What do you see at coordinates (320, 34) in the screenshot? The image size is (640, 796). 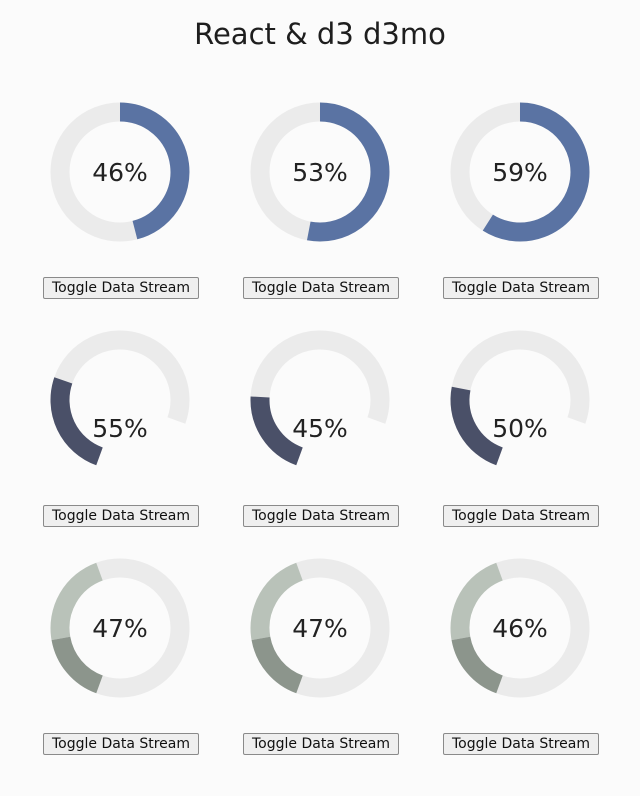 I see `page-title: React & d3 d3mo` at bounding box center [320, 34].